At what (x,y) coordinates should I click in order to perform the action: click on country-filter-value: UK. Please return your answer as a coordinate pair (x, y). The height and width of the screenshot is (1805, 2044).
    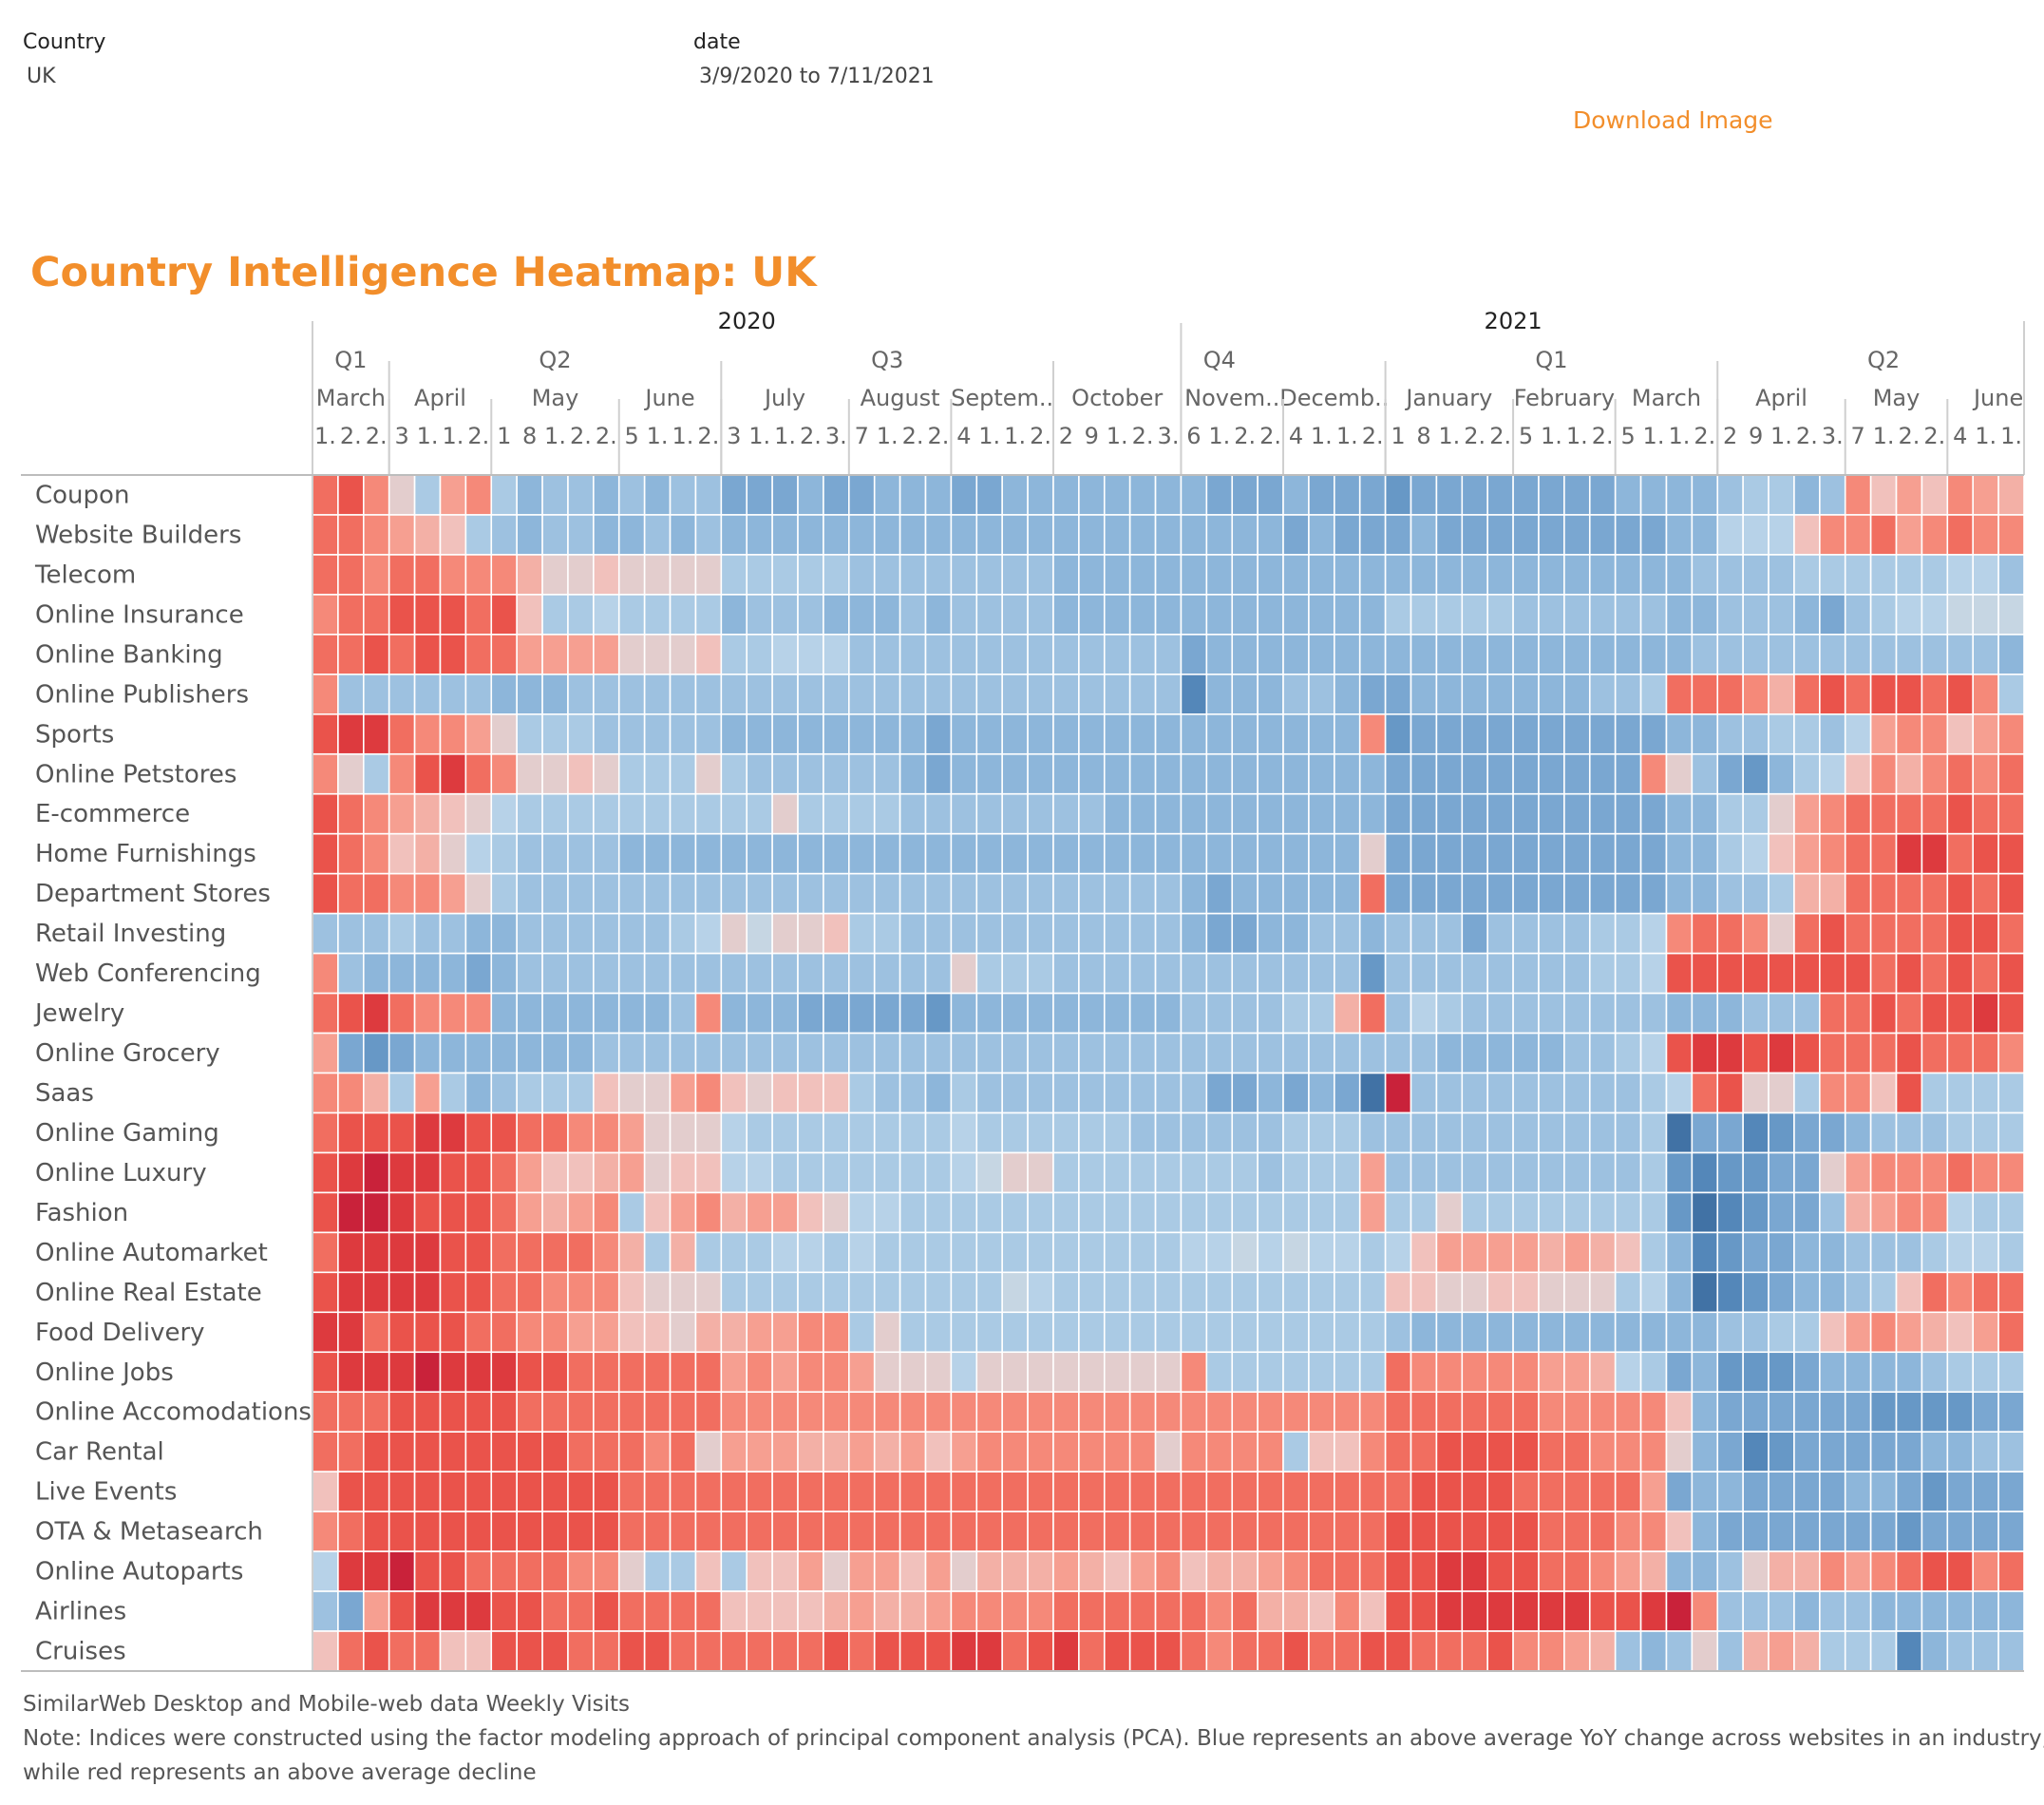
    Looking at the image, I should click on (41, 76).